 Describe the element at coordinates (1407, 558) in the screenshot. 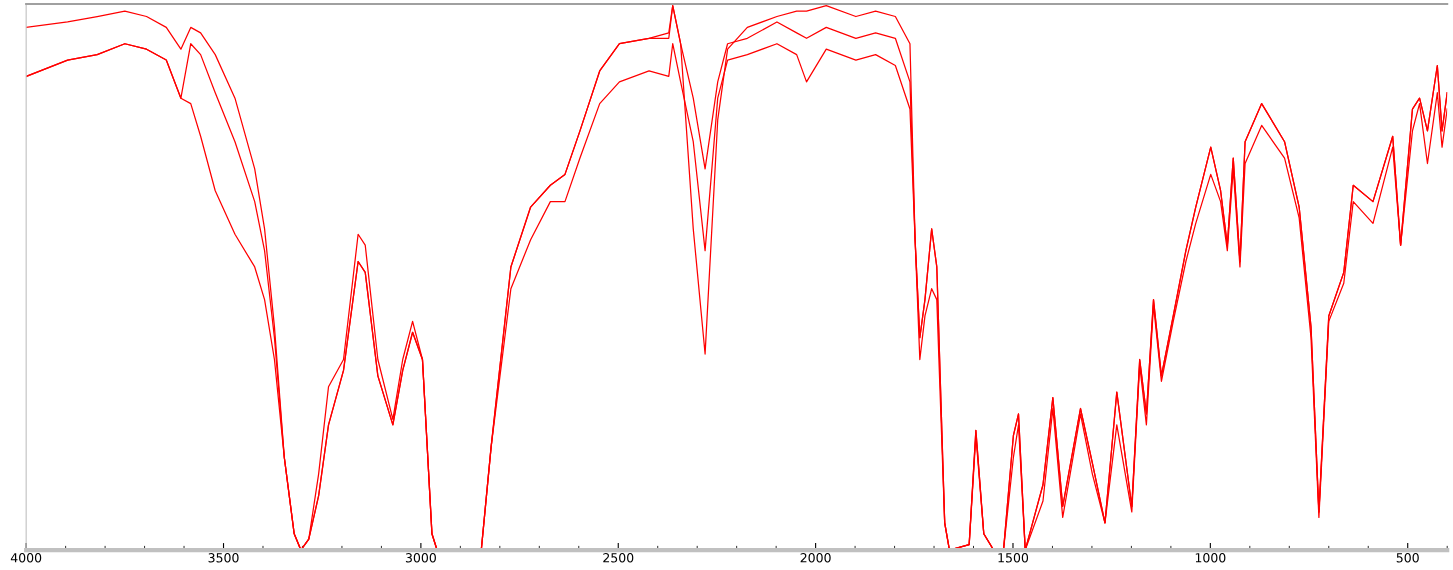

I see `x-tick-label: 500` at that location.